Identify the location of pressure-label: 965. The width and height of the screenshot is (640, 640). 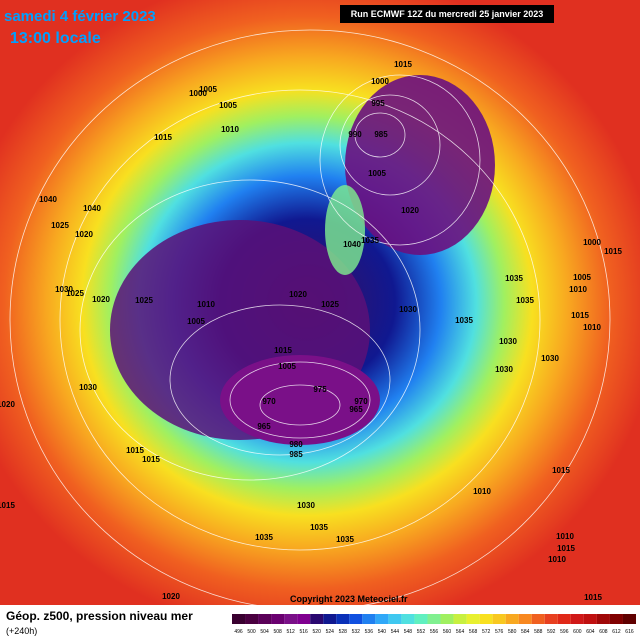
(356, 409).